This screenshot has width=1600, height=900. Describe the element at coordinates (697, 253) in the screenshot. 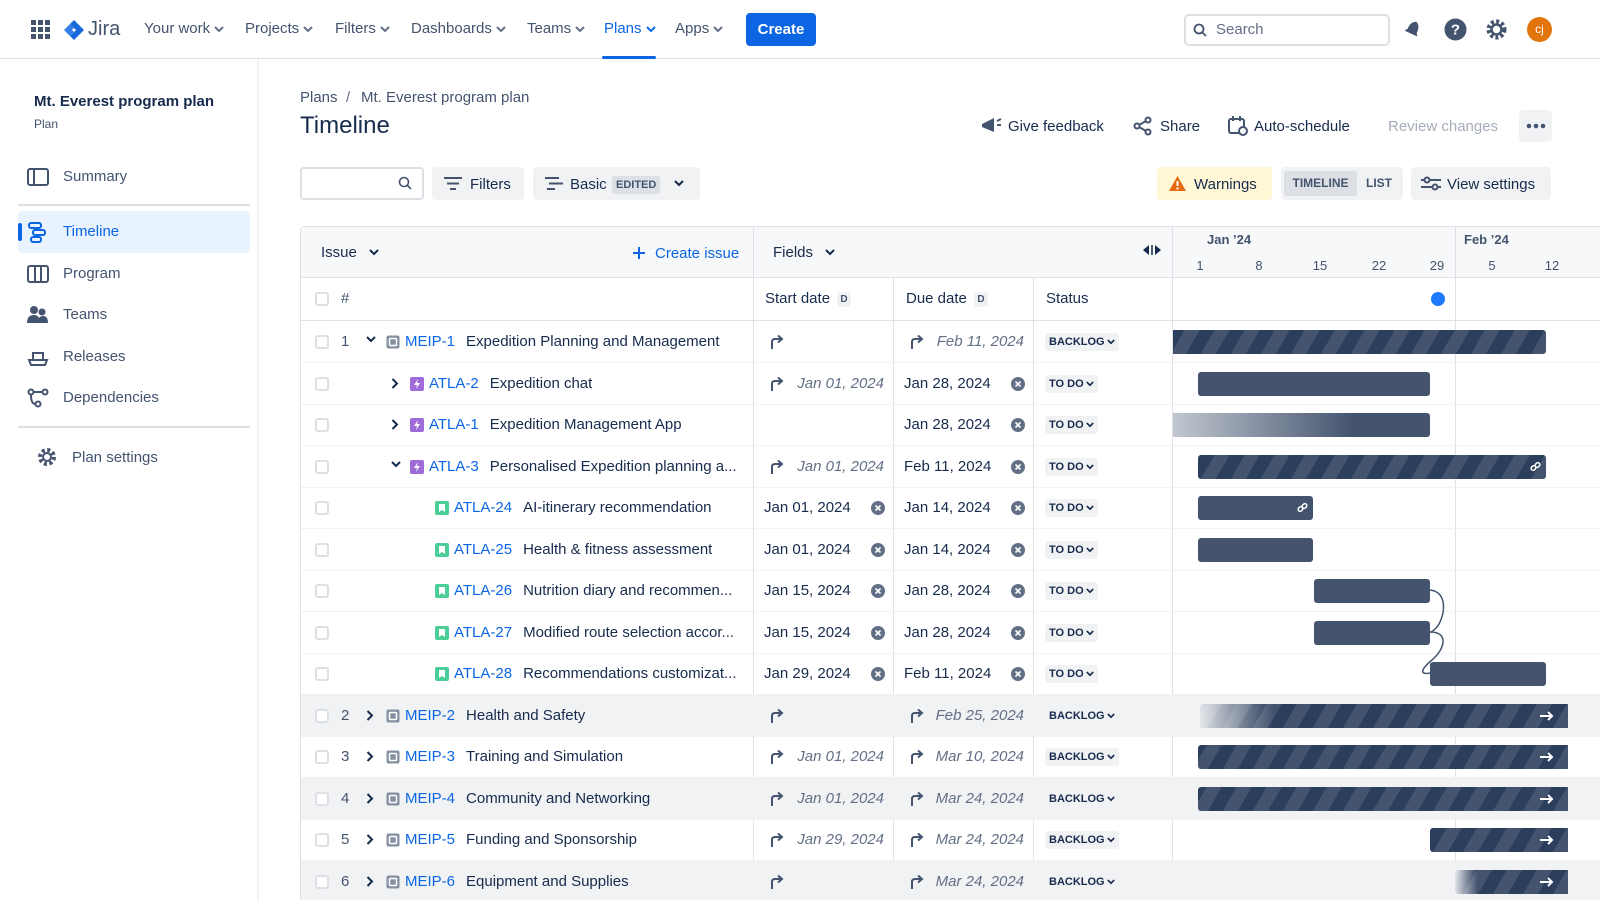

I see `create-issue: Create issue` at that location.